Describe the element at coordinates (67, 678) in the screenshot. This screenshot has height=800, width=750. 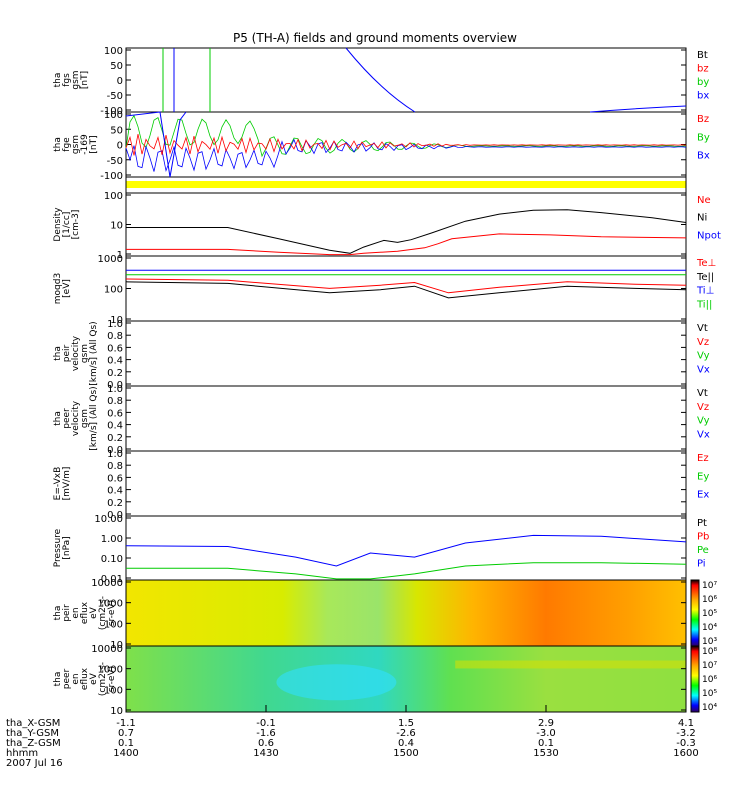
I see `y-axis-label: peer` at that location.